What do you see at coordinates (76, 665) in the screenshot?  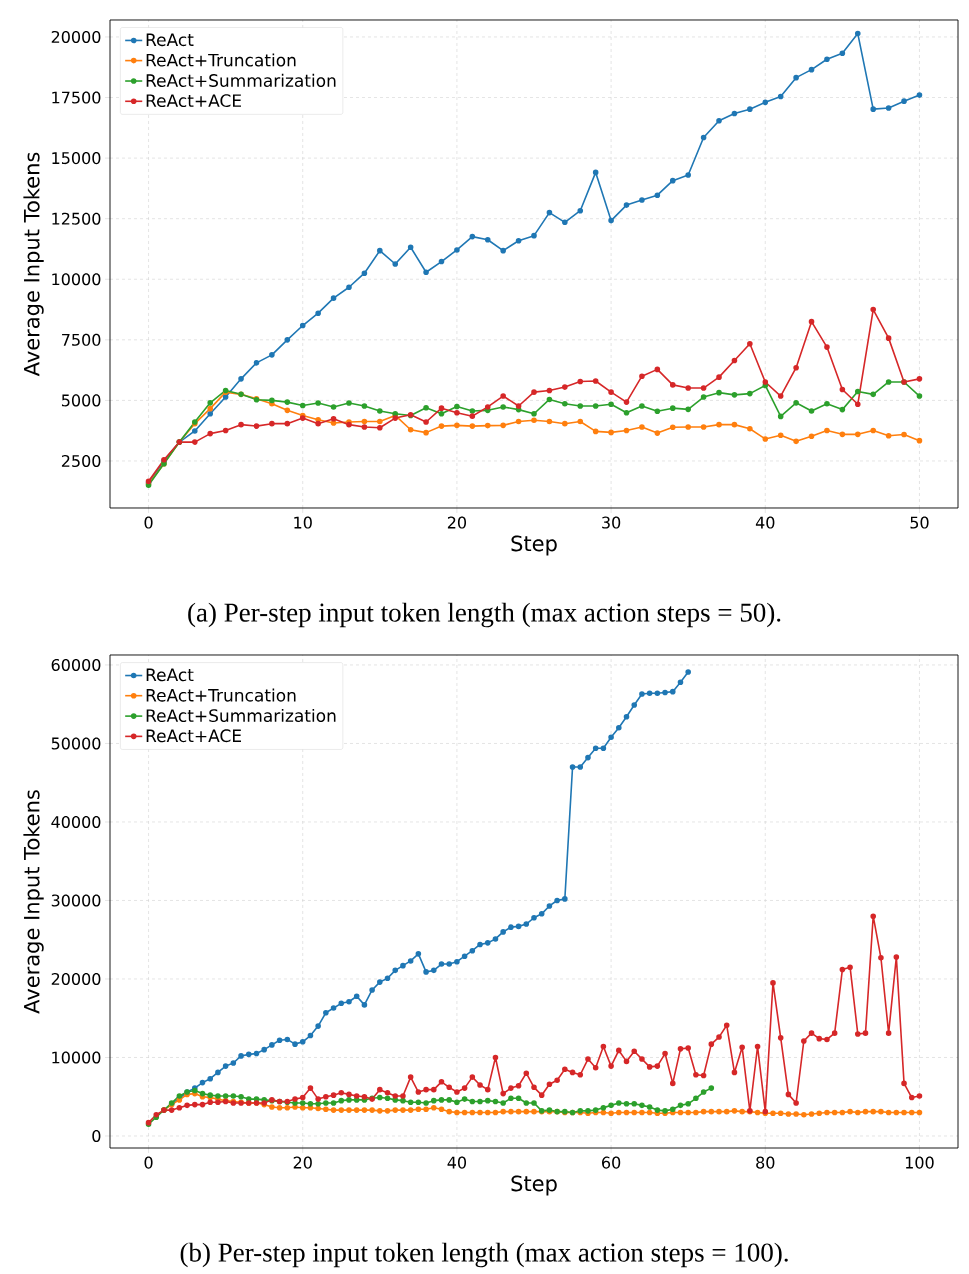 I see `y-tick-label: 60000` at bounding box center [76, 665].